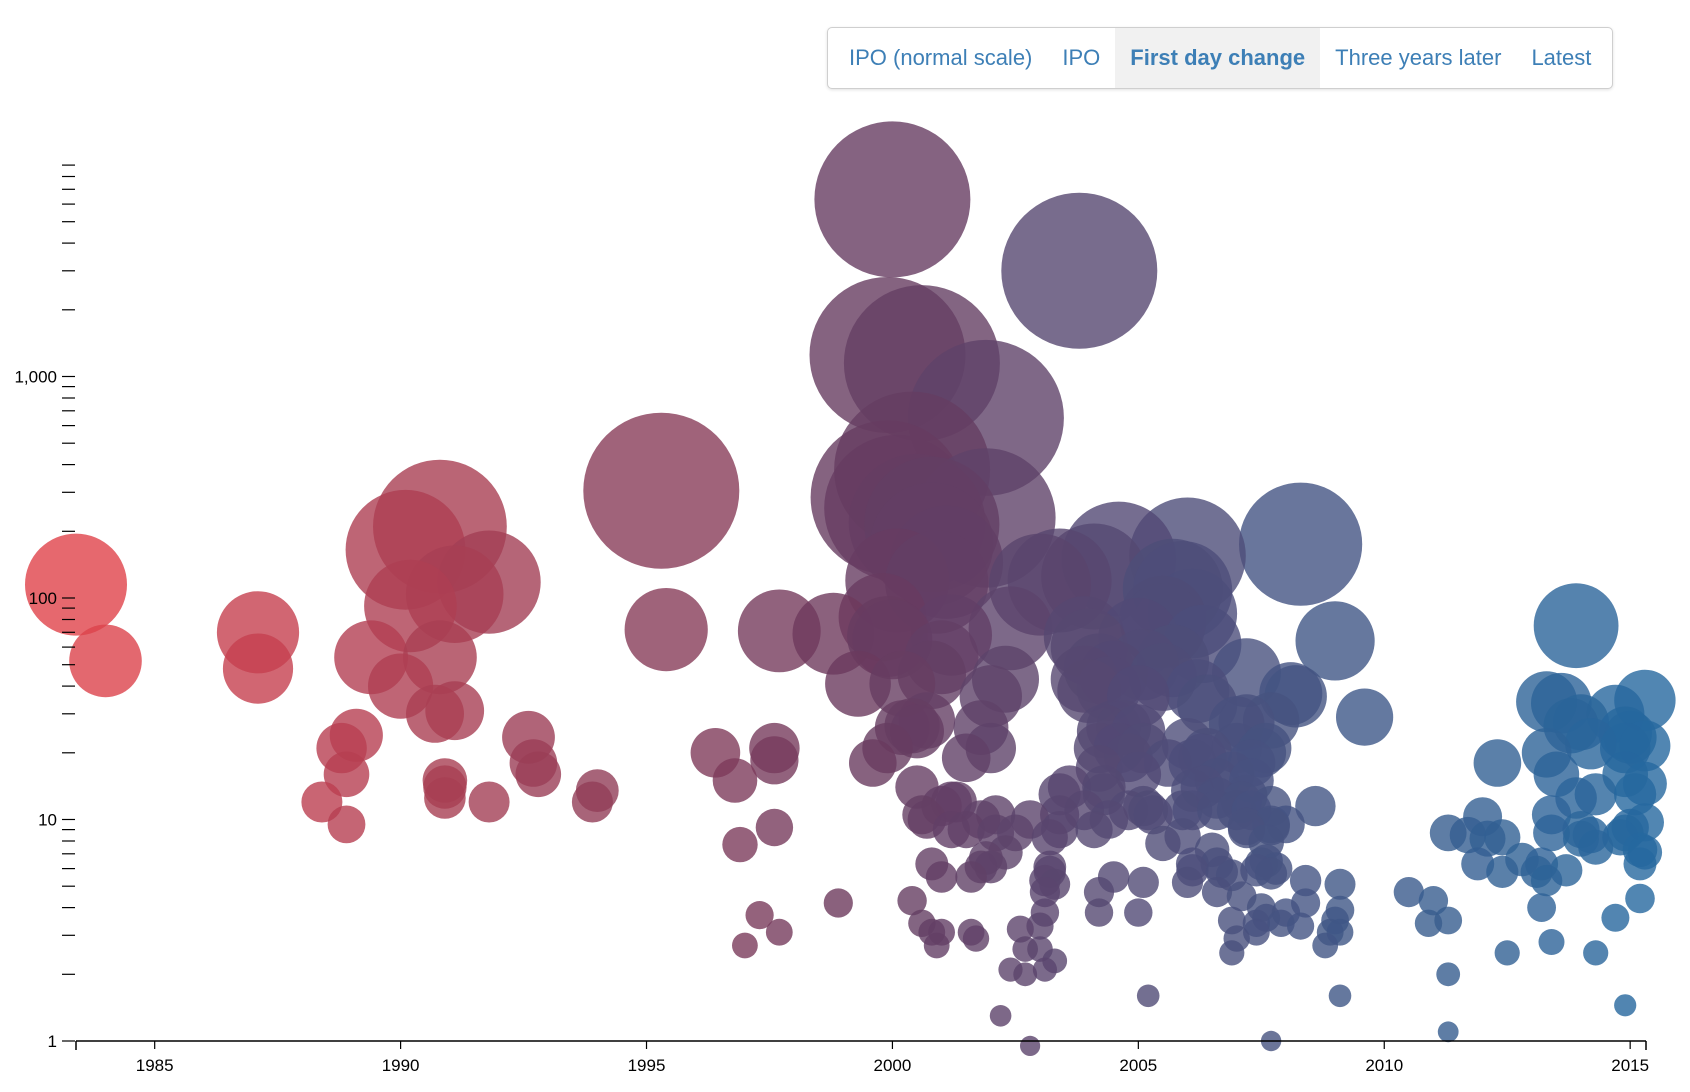 This screenshot has height=1092, width=1690. Describe the element at coordinates (52, 1041) in the screenshot. I see `y-tick-label: 1` at that location.